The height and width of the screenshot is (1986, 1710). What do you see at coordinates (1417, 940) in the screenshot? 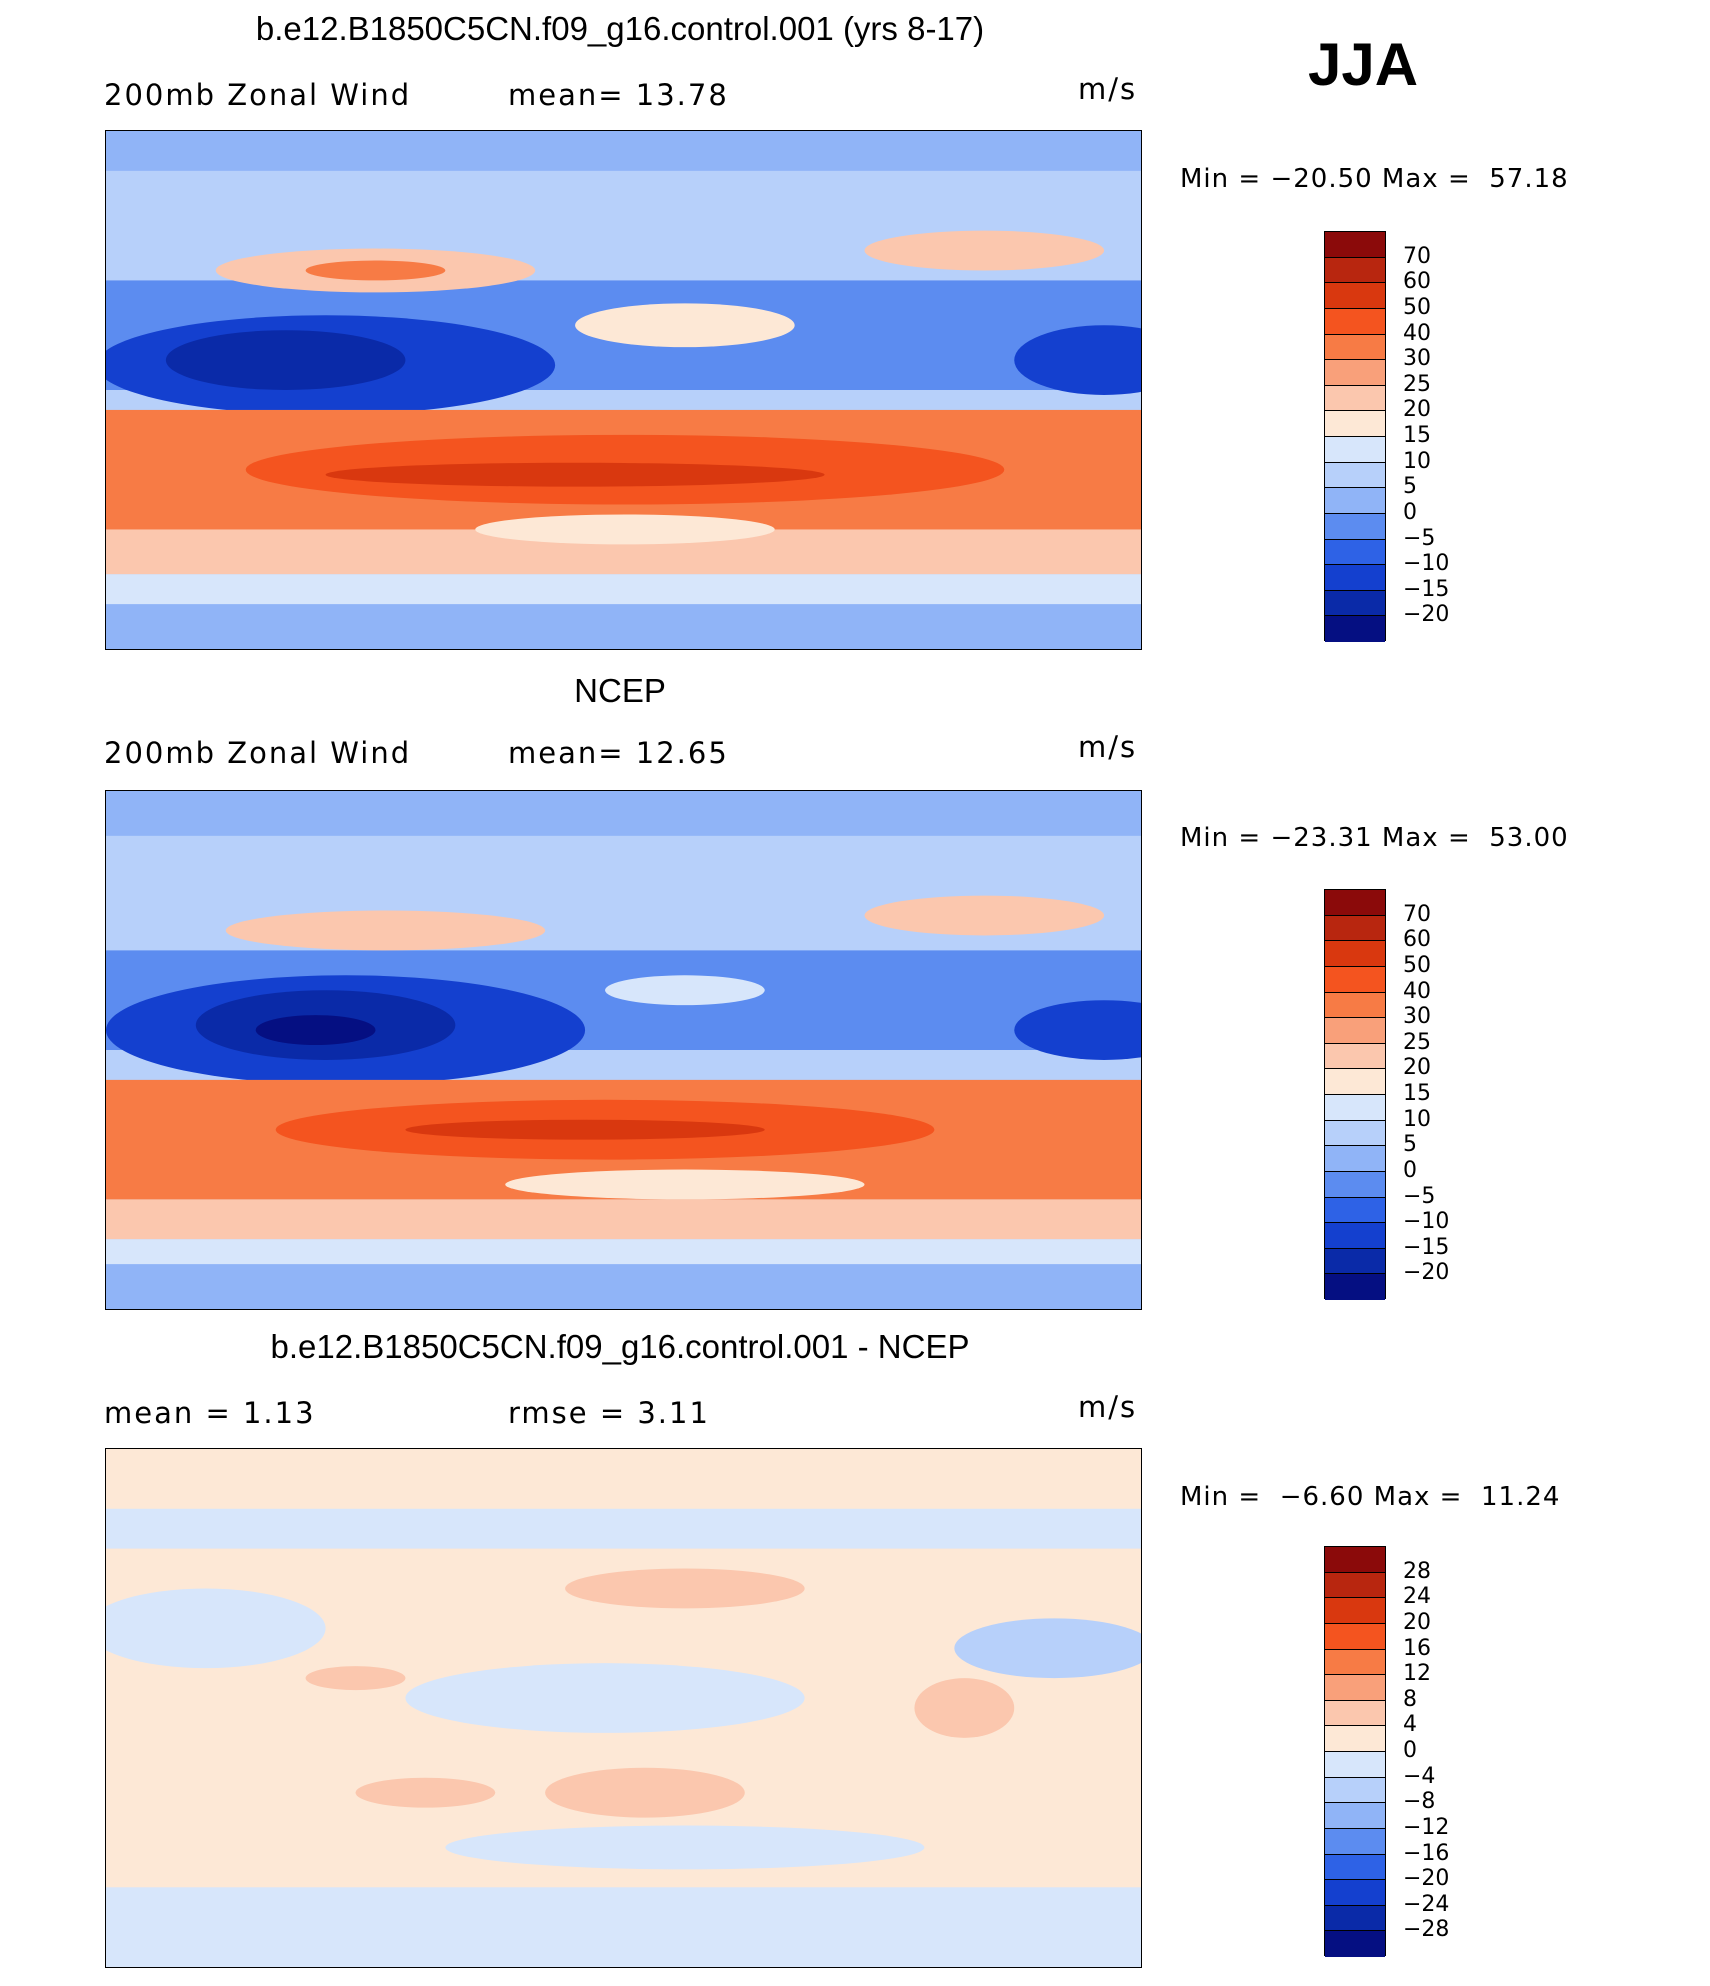
I see `colorbar-tick-label: 60` at bounding box center [1417, 940].